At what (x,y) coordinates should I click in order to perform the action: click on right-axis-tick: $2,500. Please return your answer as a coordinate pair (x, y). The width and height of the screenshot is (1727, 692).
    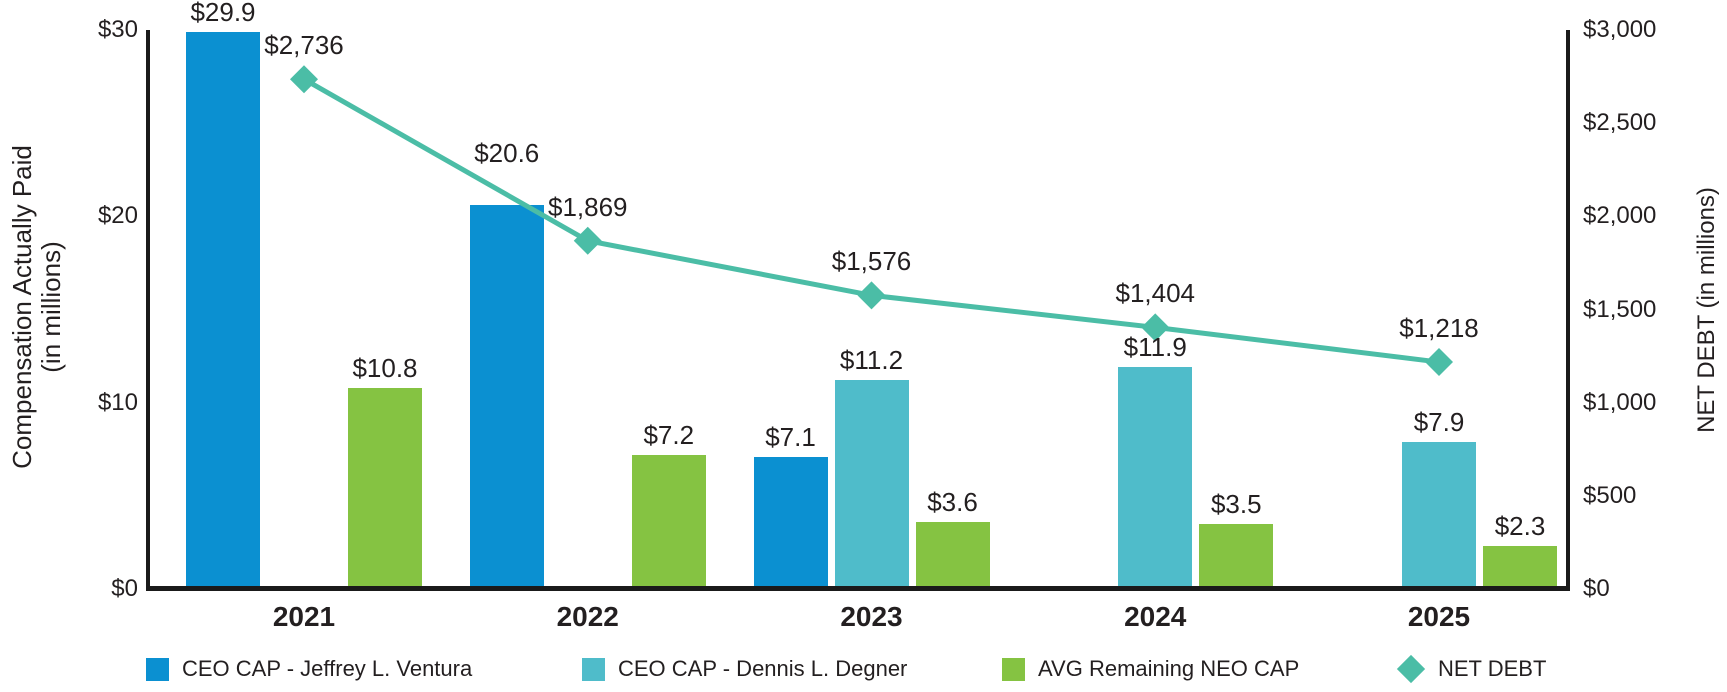
    Looking at the image, I should click on (1620, 123).